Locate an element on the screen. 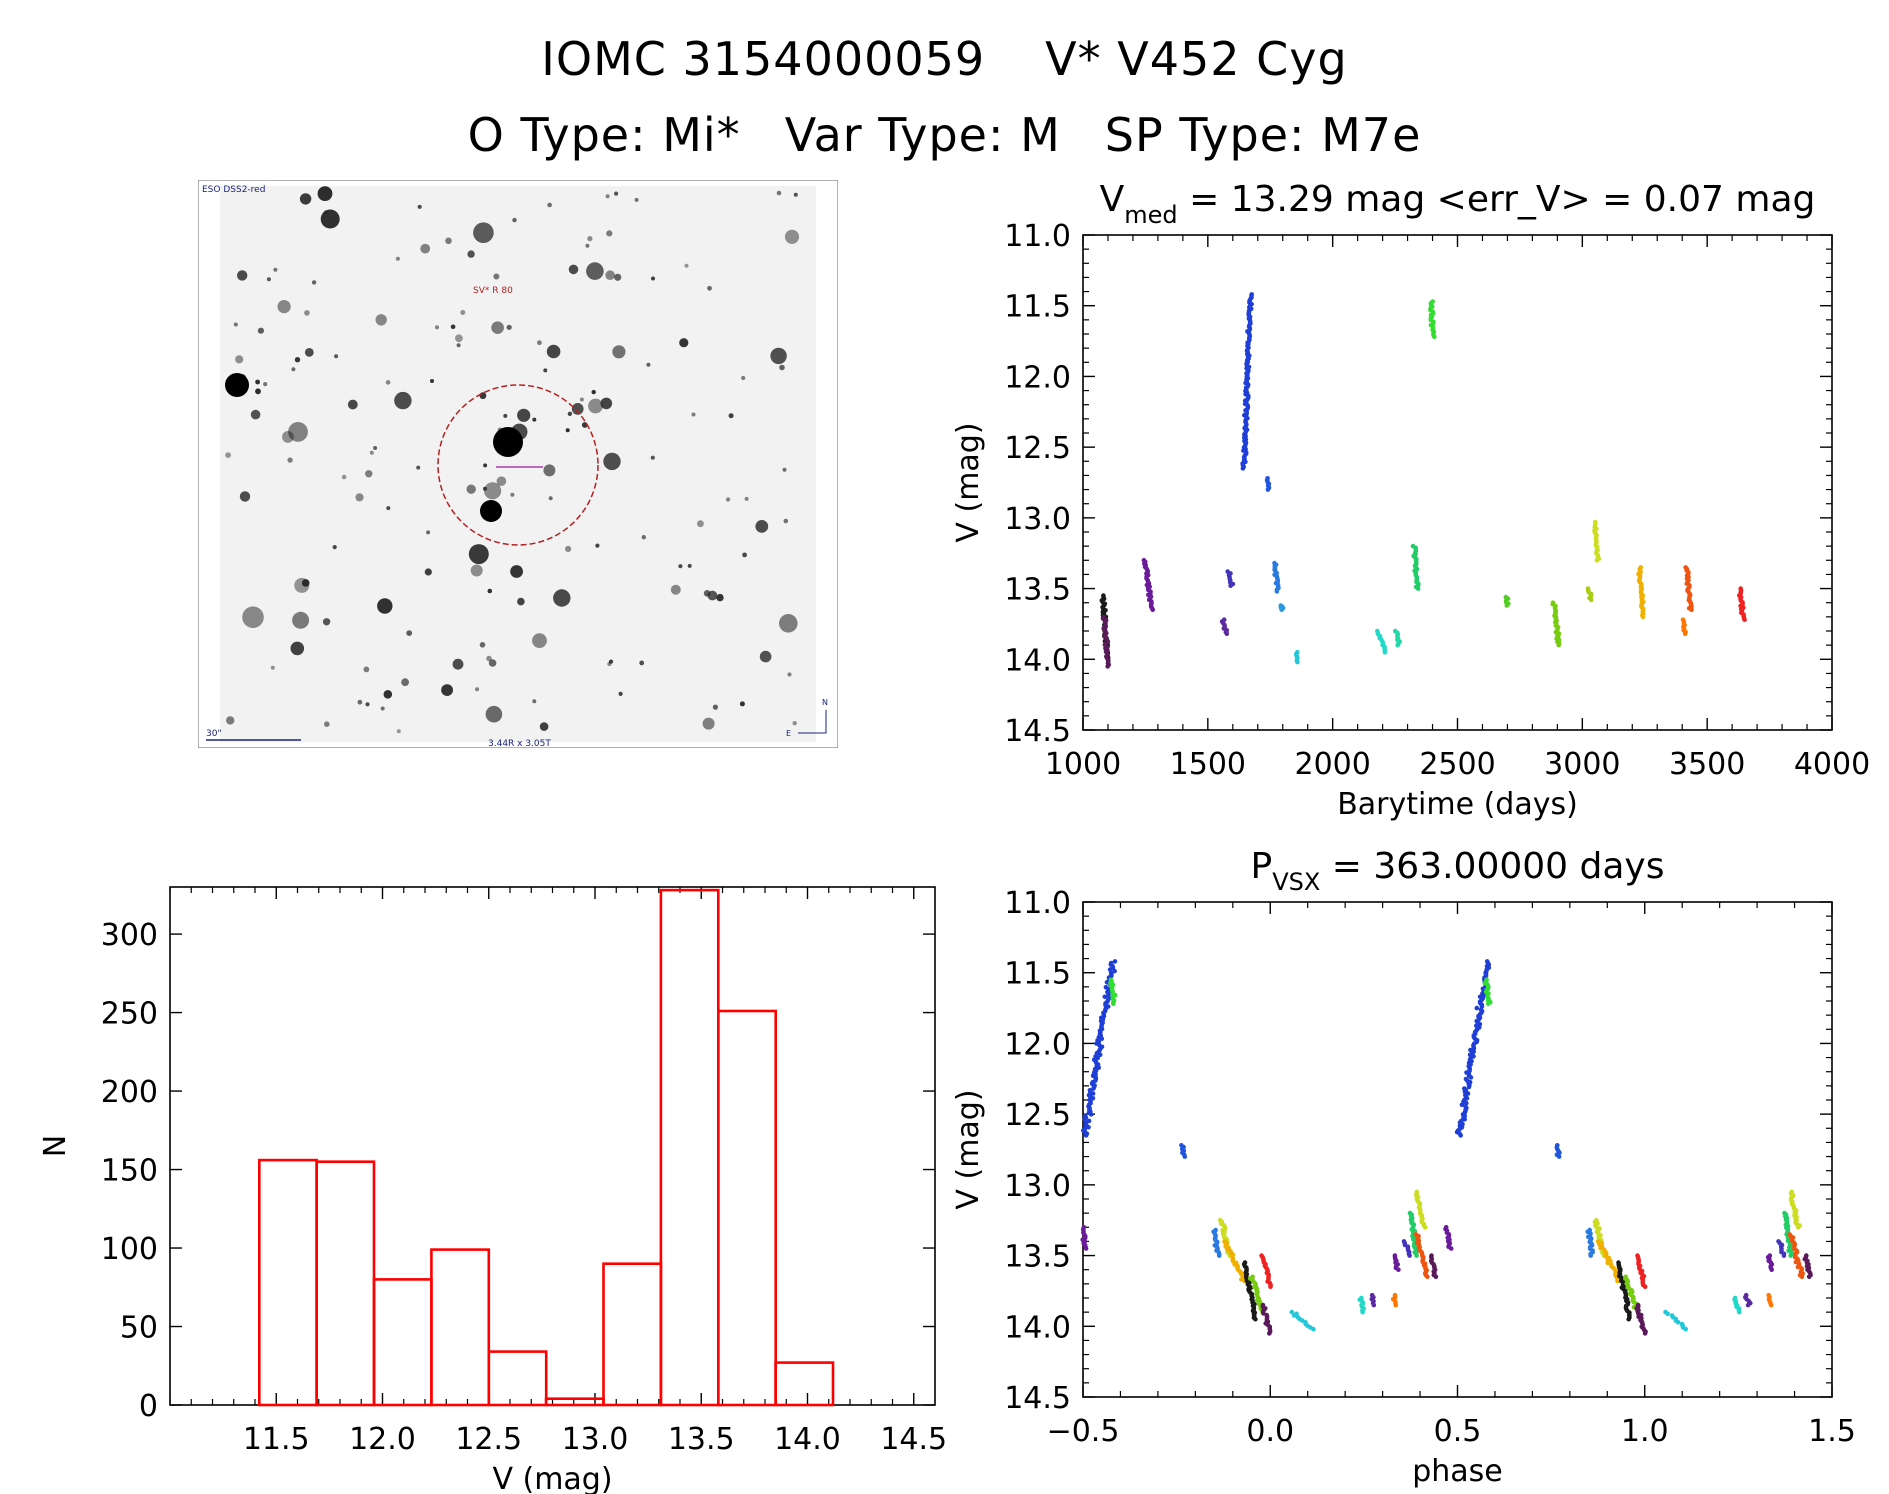  header-line-1: IOMC 3154000059 V* V452 Cyg is located at coordinates (944, 59).